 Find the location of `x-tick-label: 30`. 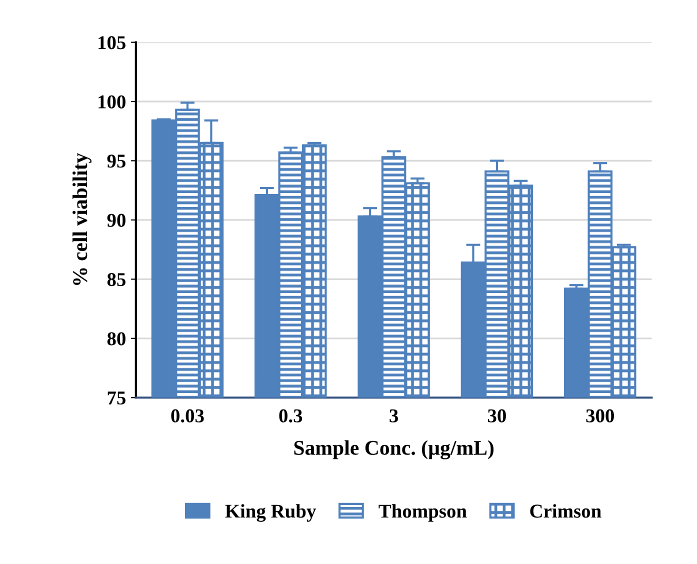

x-tick-label: 30 is located at coordinates (497, 415).